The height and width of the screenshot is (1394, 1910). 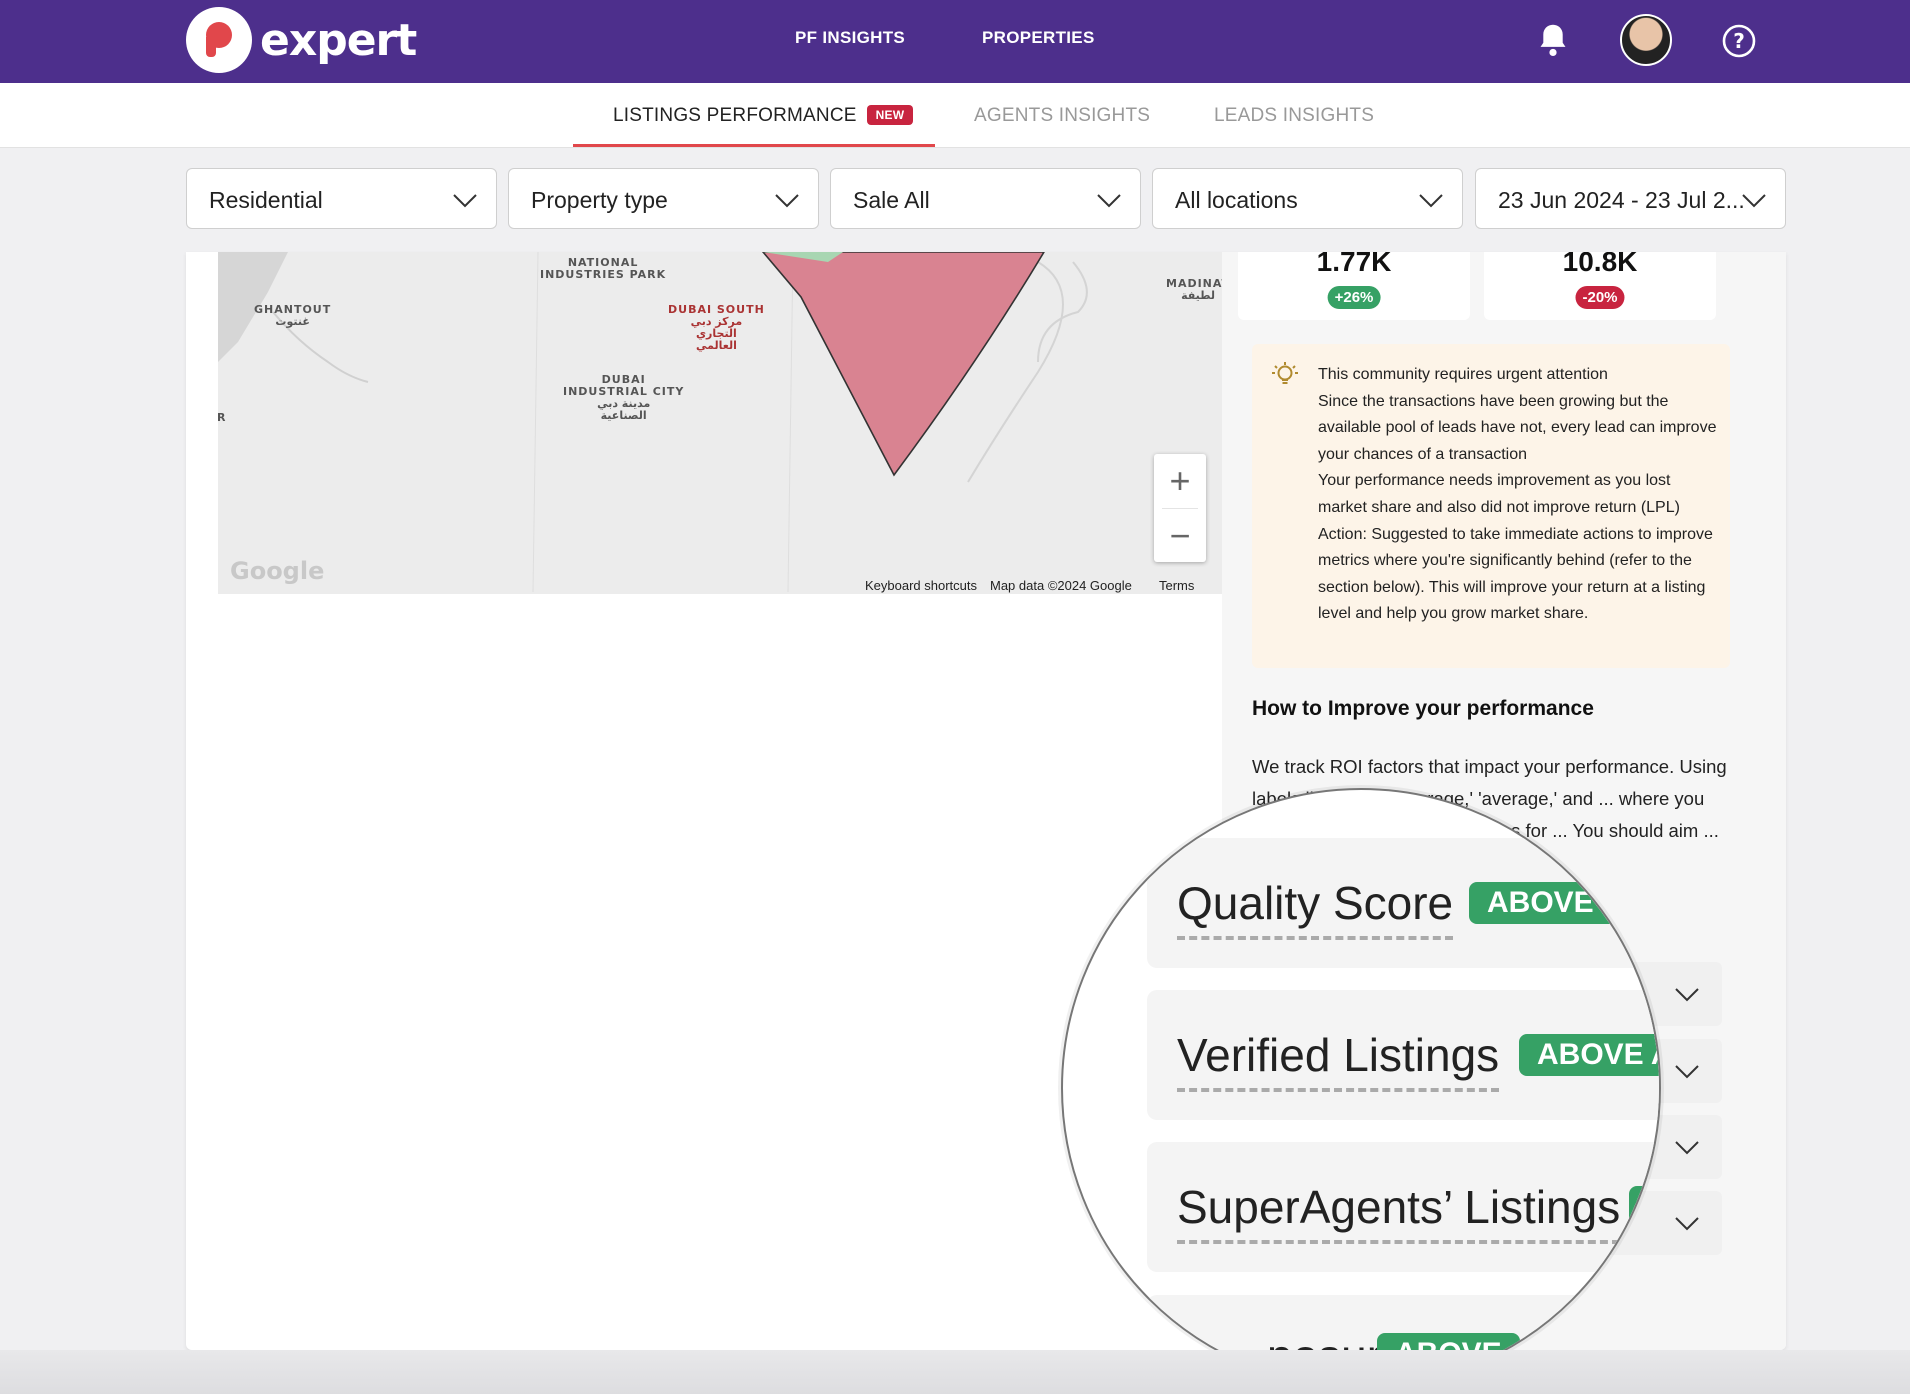 What do you see at coordinates (716, 327) in the screenshot?
I see `map-label-dubai-south: DUBAI SOUTH مركز دبي التجاري العالمي` at bounding box center [716, 327].